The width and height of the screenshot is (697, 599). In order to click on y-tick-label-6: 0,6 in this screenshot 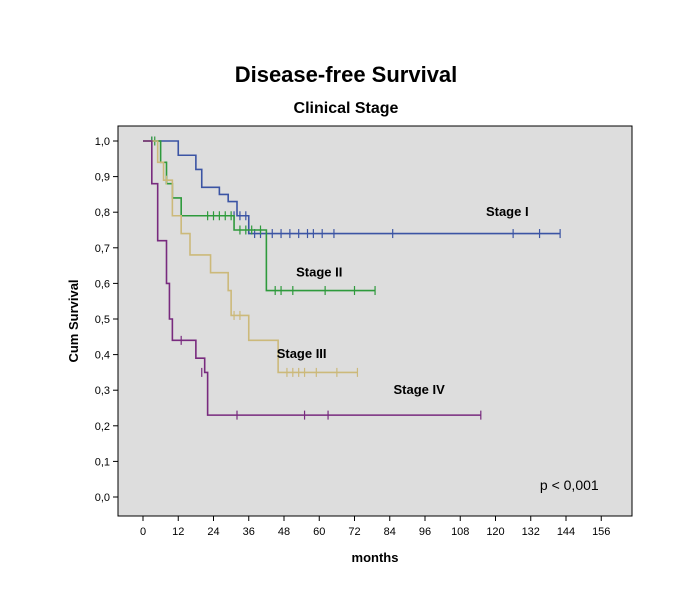, I will do `click(102, 284)`.